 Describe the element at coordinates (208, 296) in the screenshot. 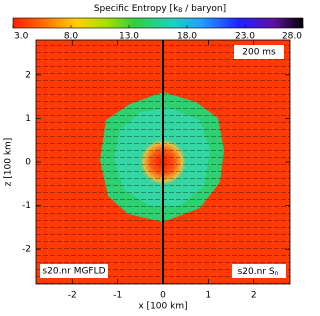

I see `x-tick-label: 1` at that location.